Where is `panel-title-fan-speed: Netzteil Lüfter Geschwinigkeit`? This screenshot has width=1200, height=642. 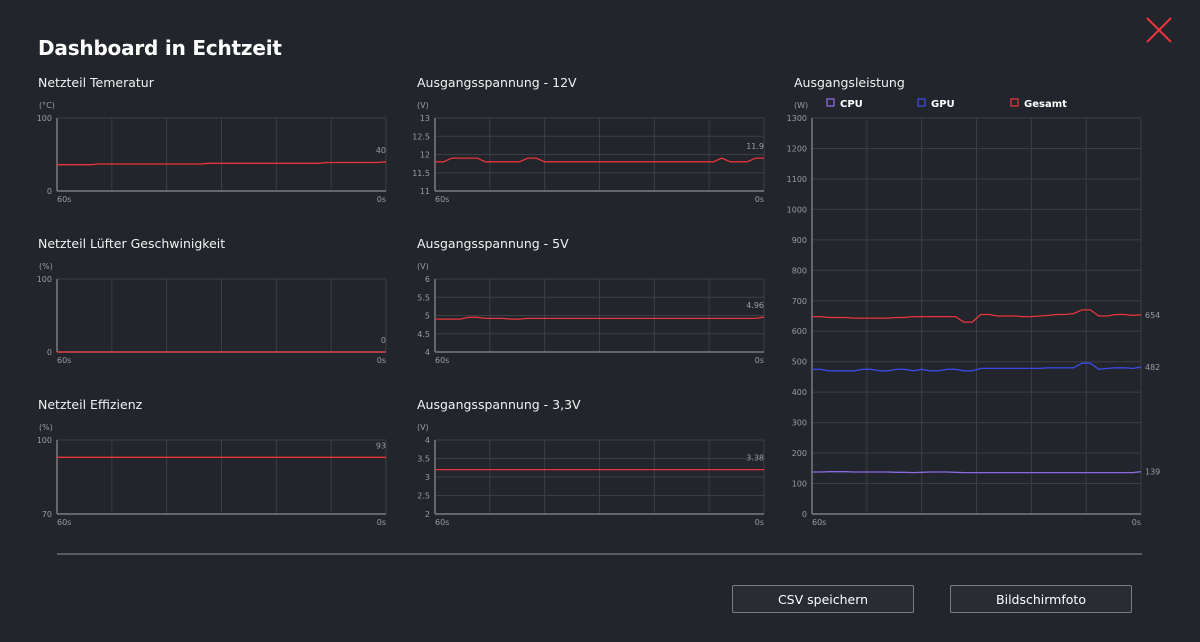
panel-title-fan-speed: Netzteil Lüfter Geschwinigkeit is located at coordinates (132, 243).